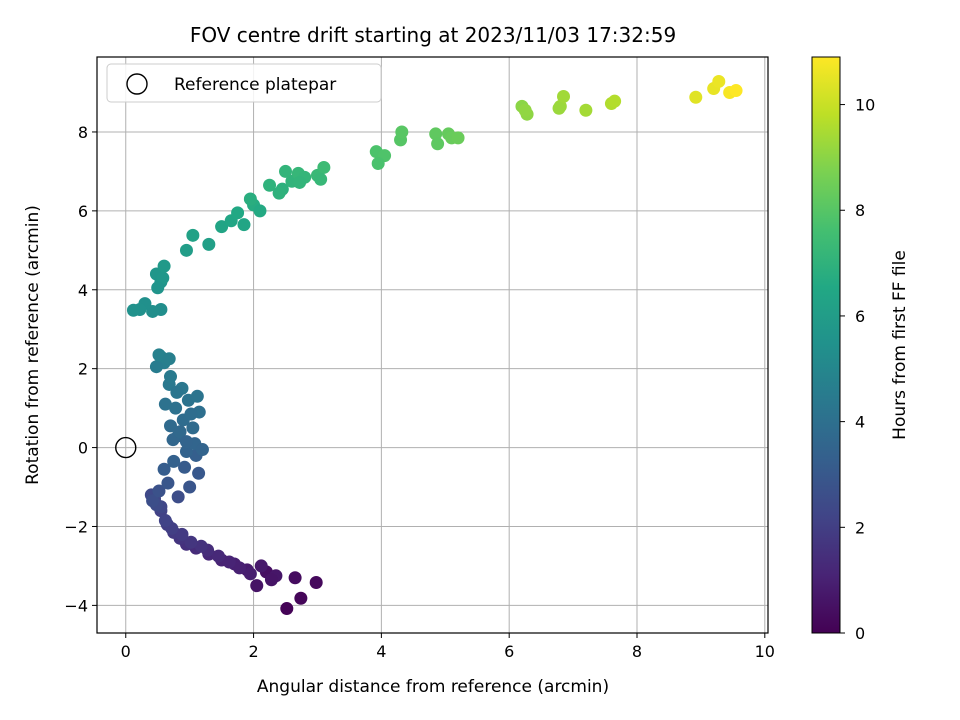 The image size is (960, 720). I want to click on colorbar-tick-label: 0, so click(860, 633).